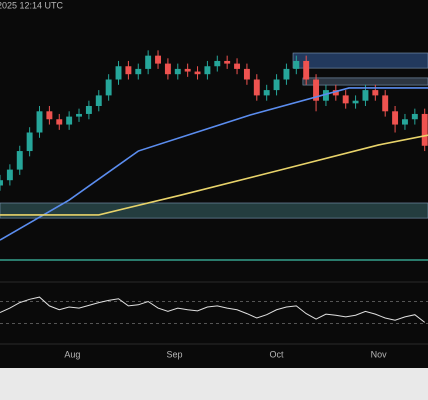 Image resolution: width=428 pixels, height=400 pixels. Describe the element at coordinates (32, 5) in the screenshot. I see `timestamp: 2025 12:14 UTC` at that location.